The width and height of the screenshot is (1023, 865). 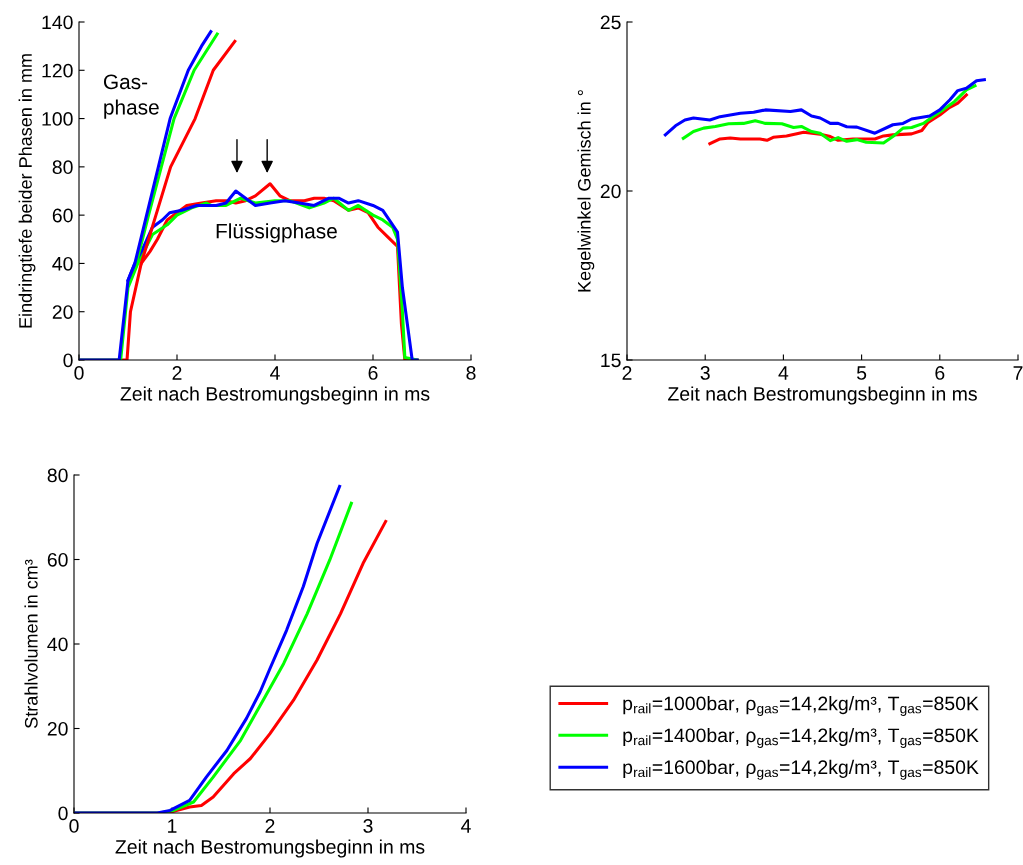 What do you see at coordinates (276, 233) in the screenshot?
I see `annotation: Flüssigphase` at bounding box center [276, 233].